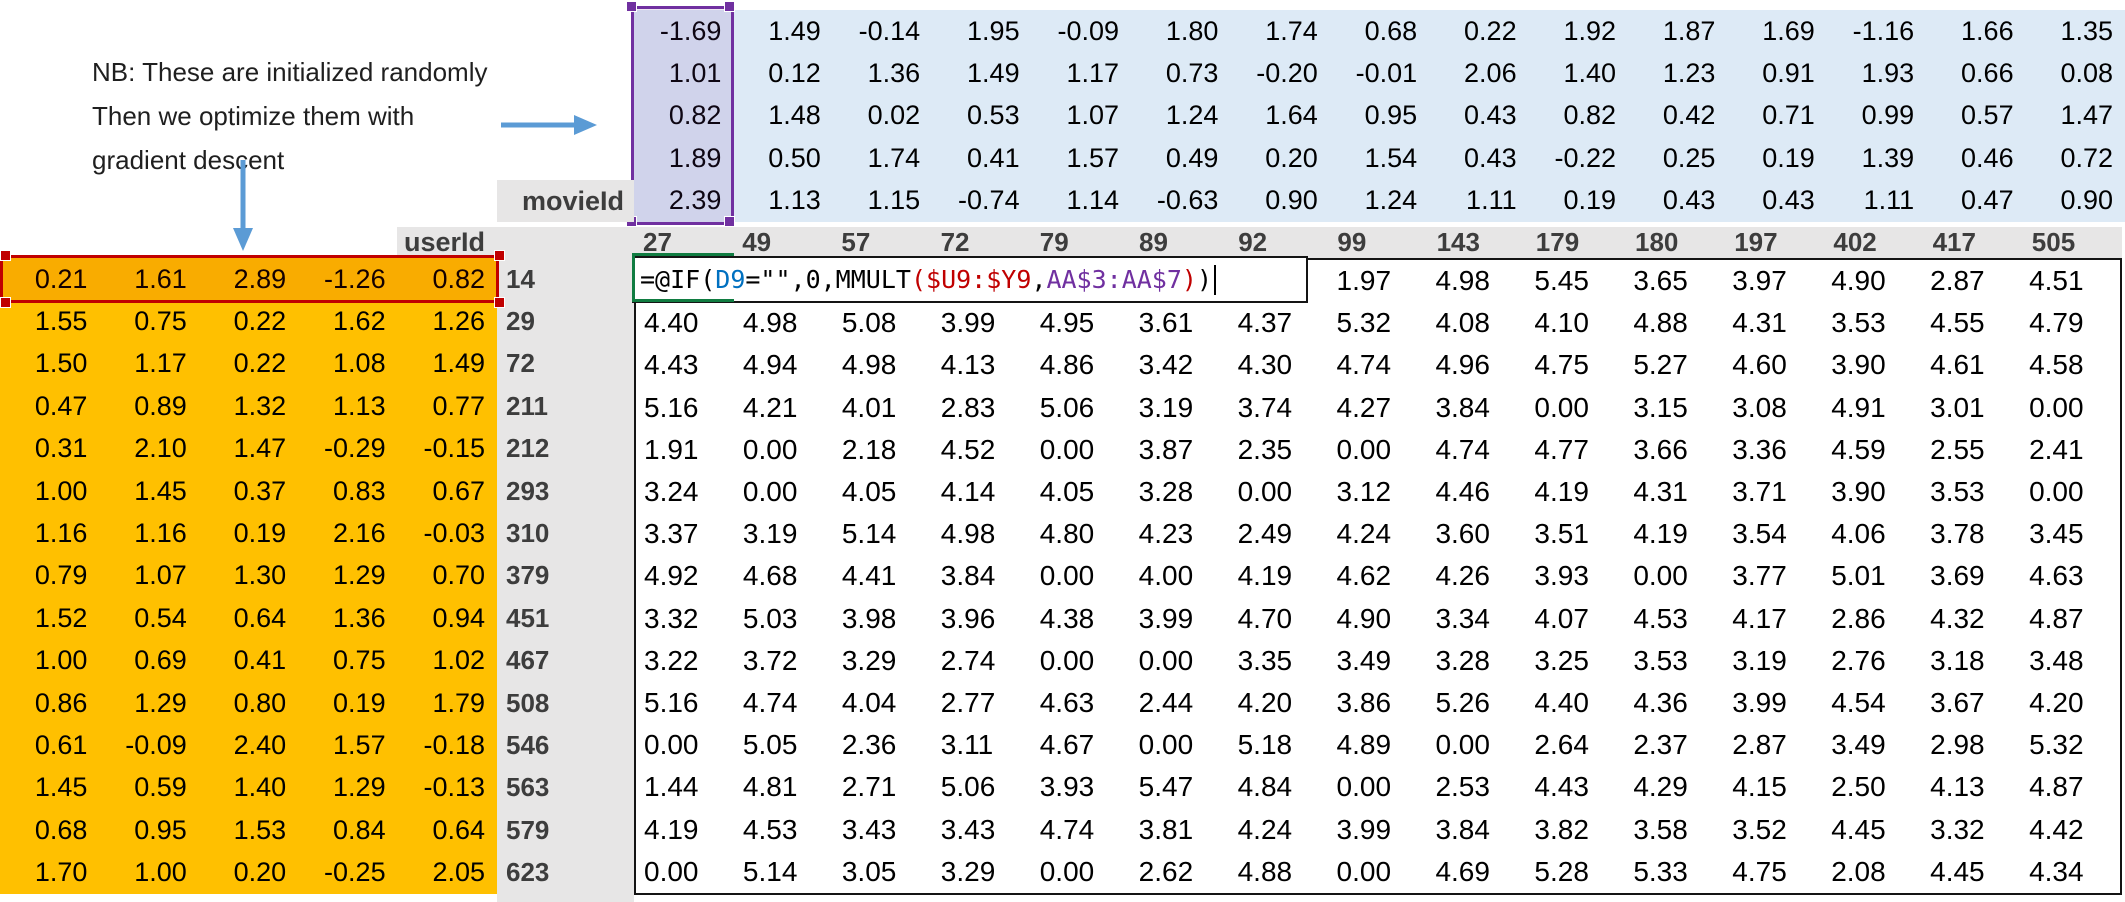 This screenshot has width=2125, height=902. What do you see at coordinates (528, 490) in the screenshot?
I see `user-id-cell: 293` at bounding box center [528, 490].